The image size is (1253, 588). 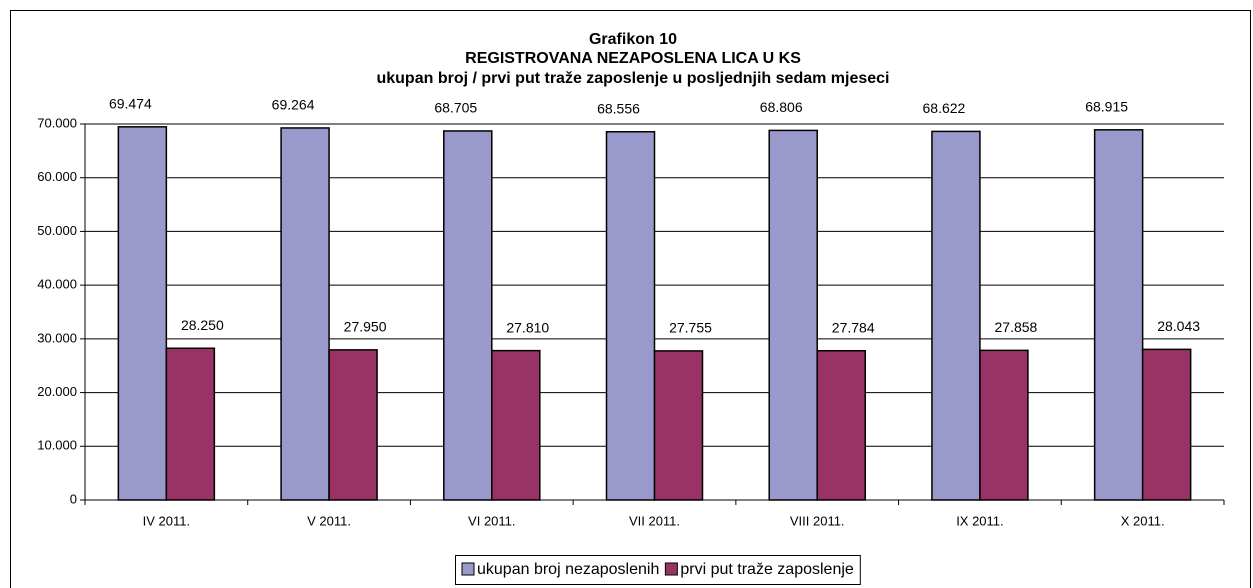 I want to click on y-tick-label: 10.000, so click(x=57, y=445).